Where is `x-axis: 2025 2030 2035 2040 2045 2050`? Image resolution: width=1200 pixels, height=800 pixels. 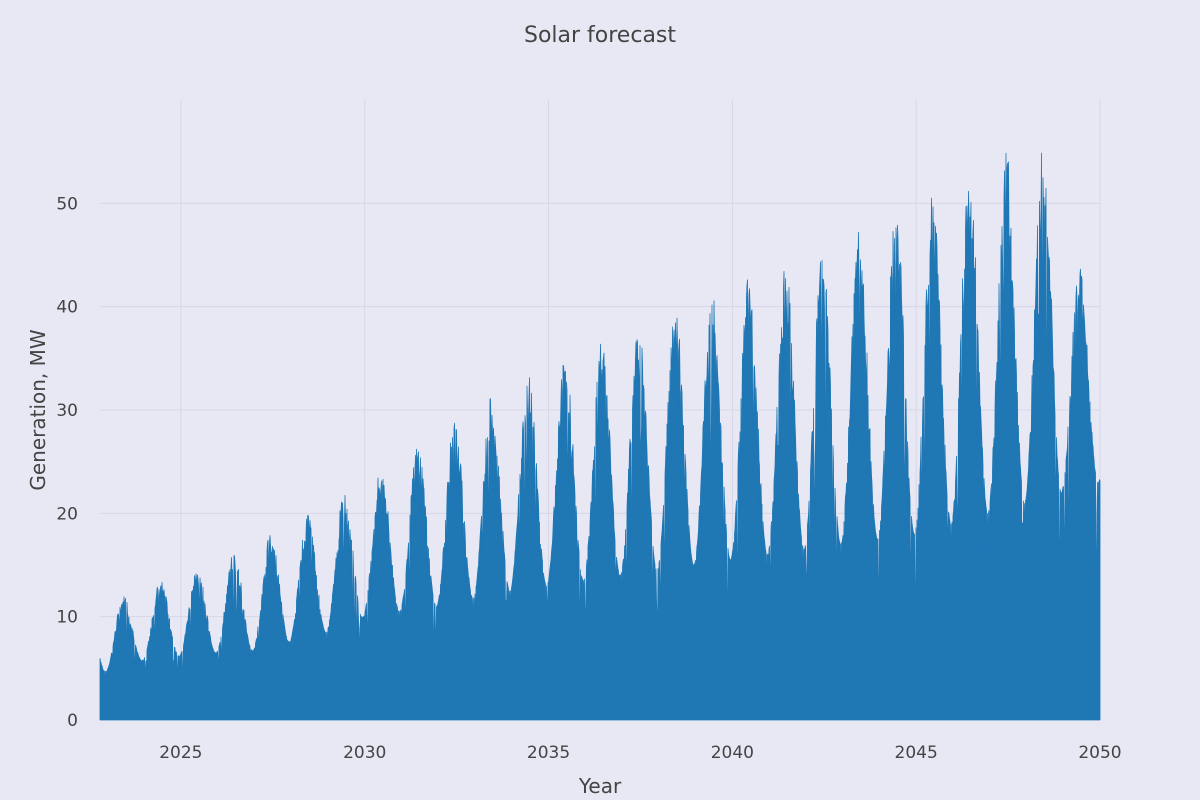
x-axis: 2025 2030 2035 2040 2045 2050 is located at coordinates (640, 753).